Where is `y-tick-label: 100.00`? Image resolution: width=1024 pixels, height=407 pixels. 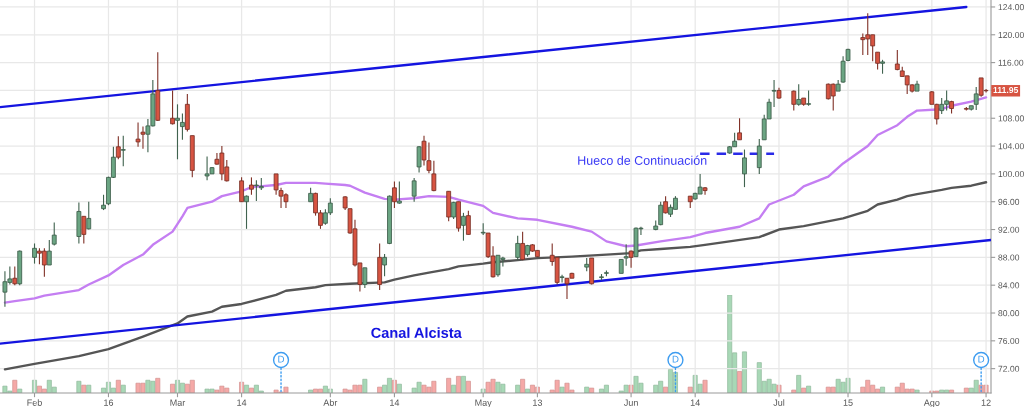 y-tick-label: 100.00 is located at coordinates (1011, 174).